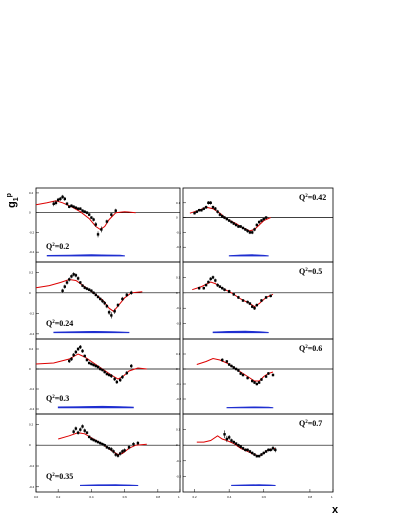 This screenshot has width=408, height=528. Describe the element at coordinates (179, 384) in the screenshot. I see `y-tick-label: -0.1` at that location.